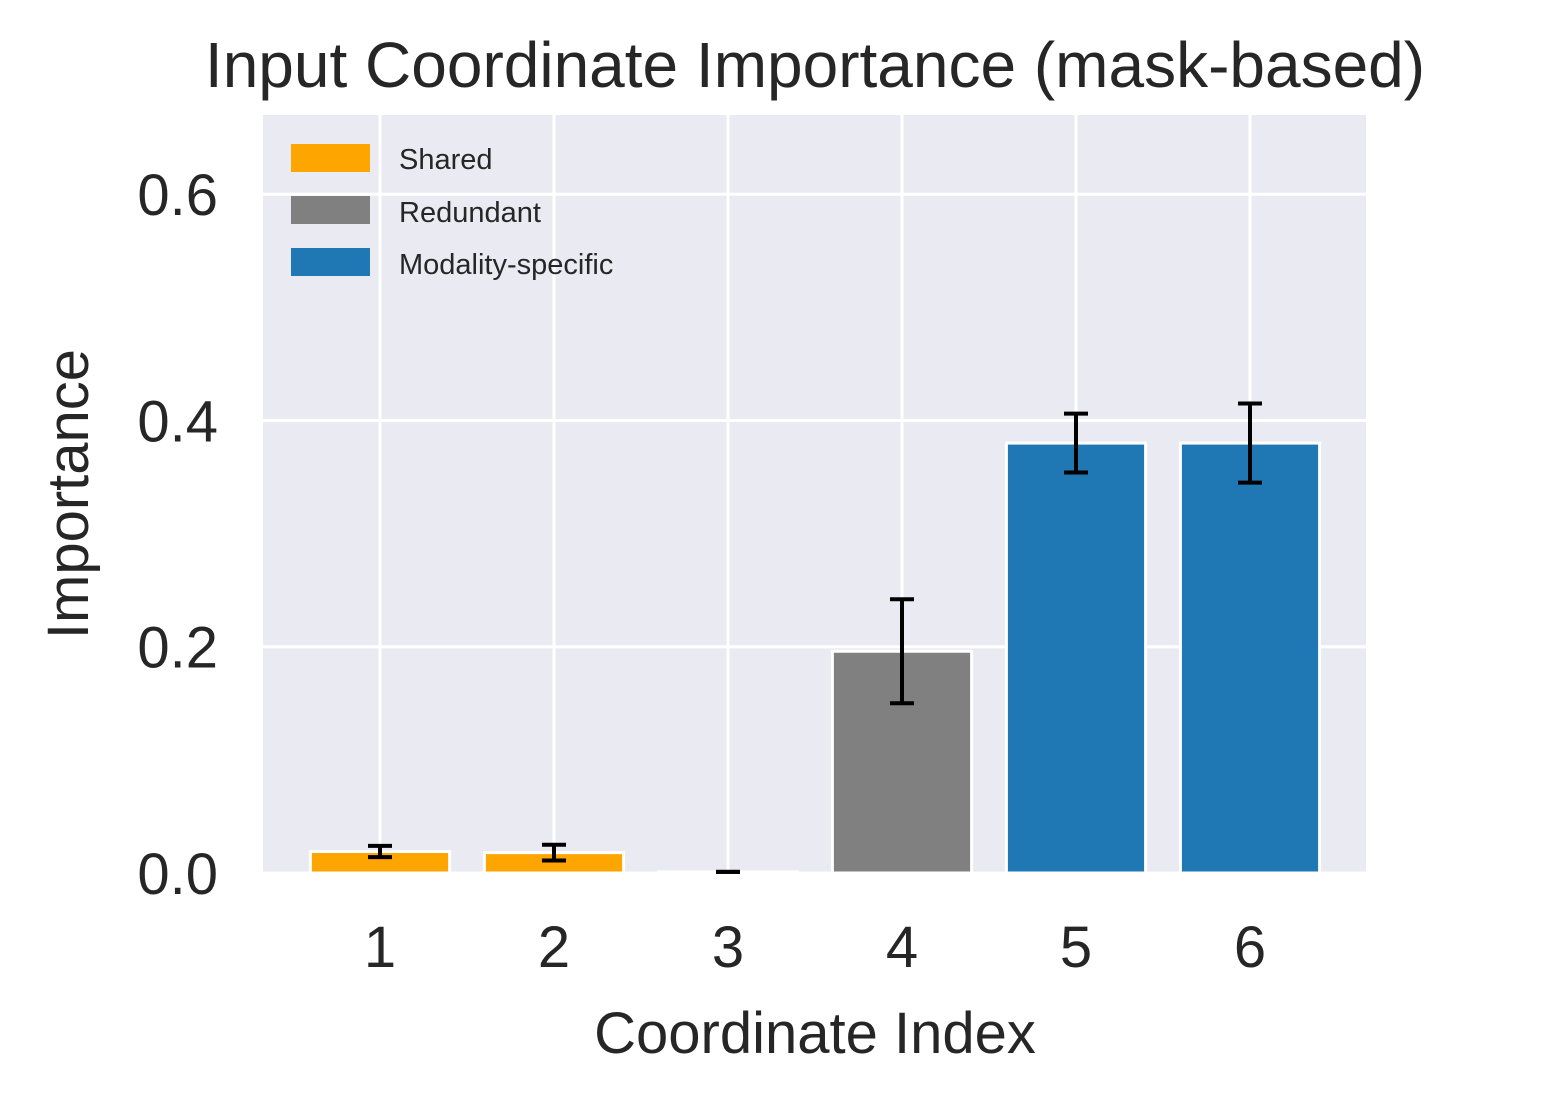 This screenshot has width=1559, height=1099. What do you see at coordinates (470, 213) in the screenshot?
I see `legend-label-redundant: Redundant` at bounding box center [470, 213].